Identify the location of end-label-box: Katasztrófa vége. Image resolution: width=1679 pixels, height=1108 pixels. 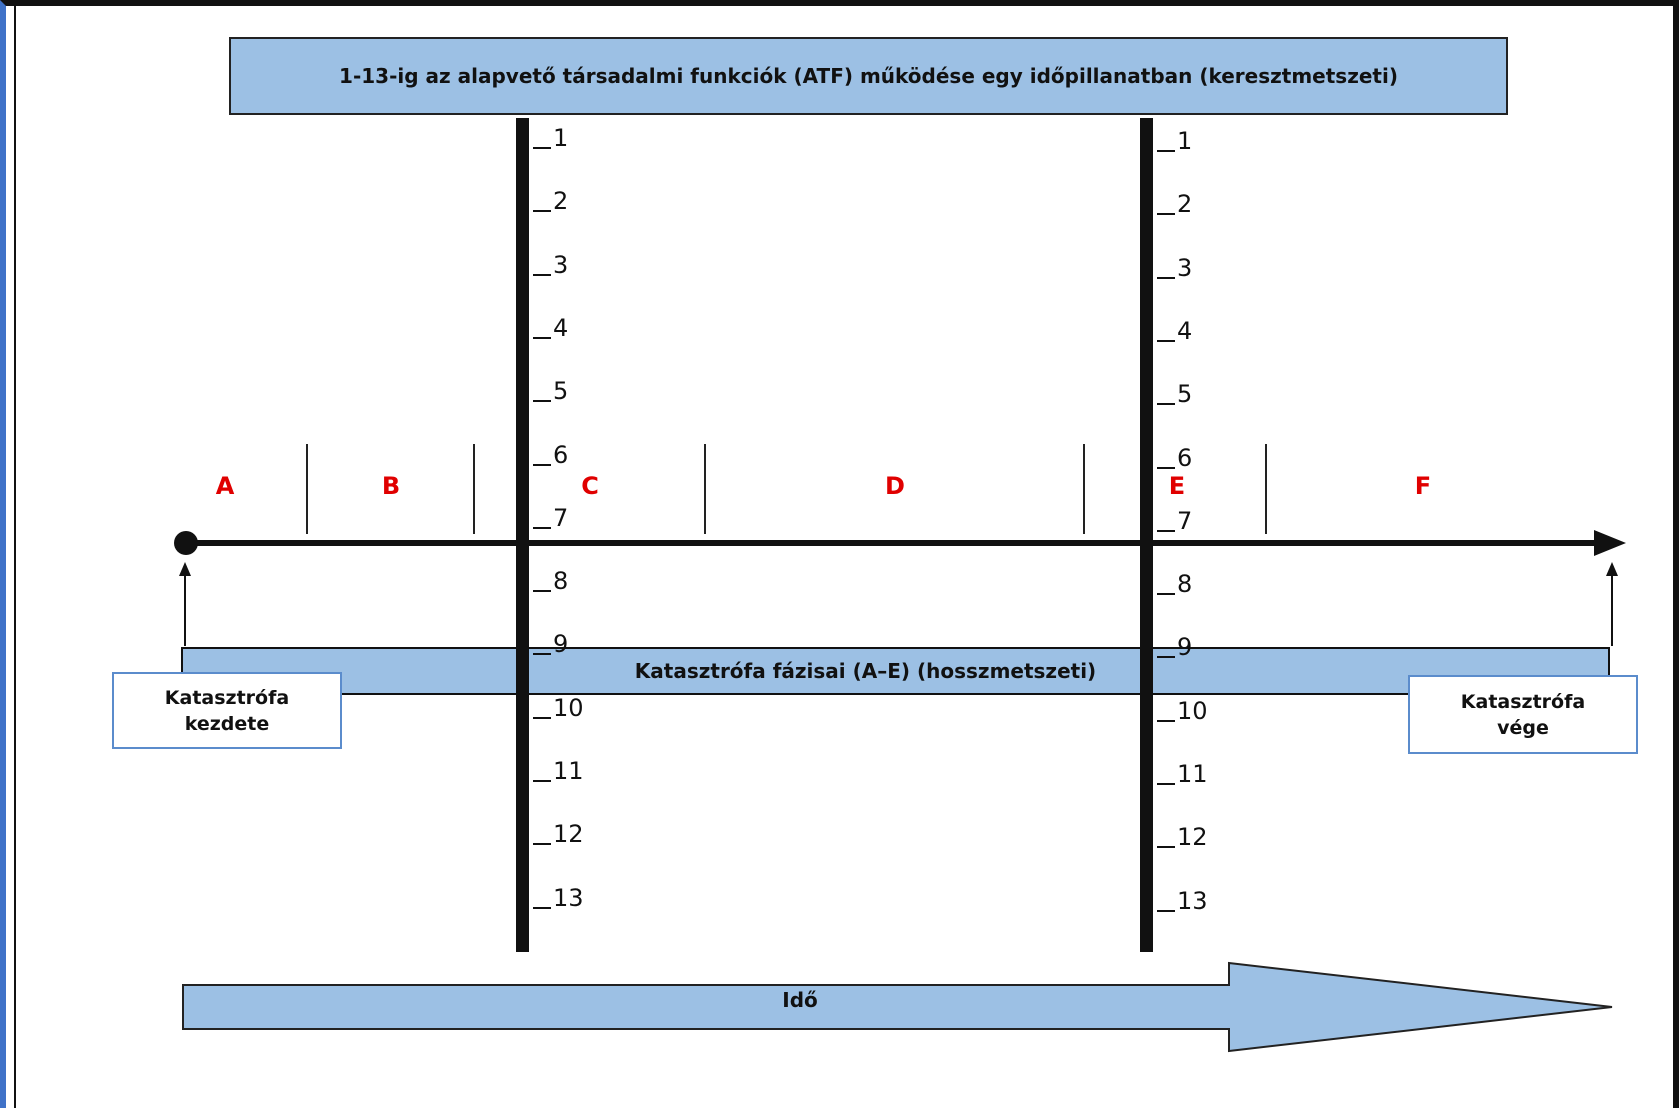
(1523, 714).